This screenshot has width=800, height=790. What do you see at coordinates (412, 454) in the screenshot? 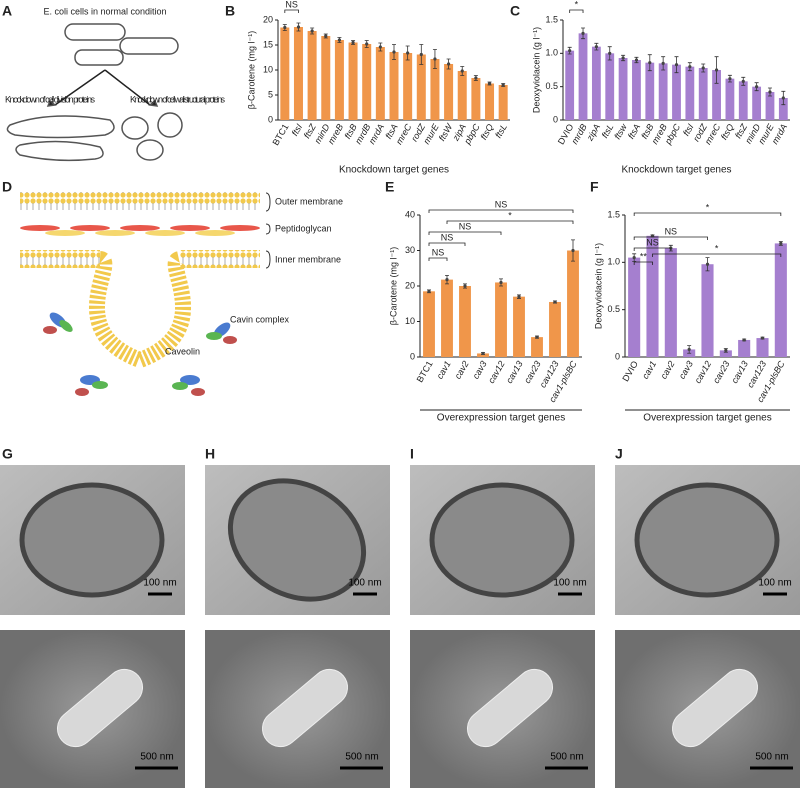
I see `panel-label: I` at bounding box center [412, 454].